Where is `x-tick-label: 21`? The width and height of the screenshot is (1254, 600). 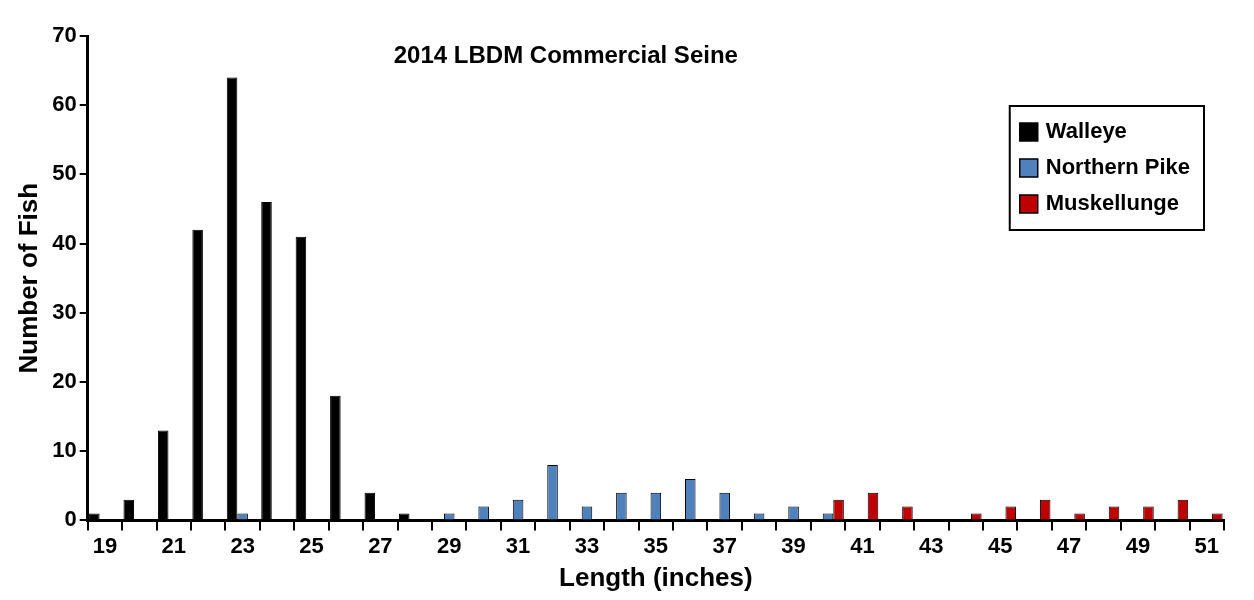 x-tick-label: 21 is located at coordinates (173, 545).